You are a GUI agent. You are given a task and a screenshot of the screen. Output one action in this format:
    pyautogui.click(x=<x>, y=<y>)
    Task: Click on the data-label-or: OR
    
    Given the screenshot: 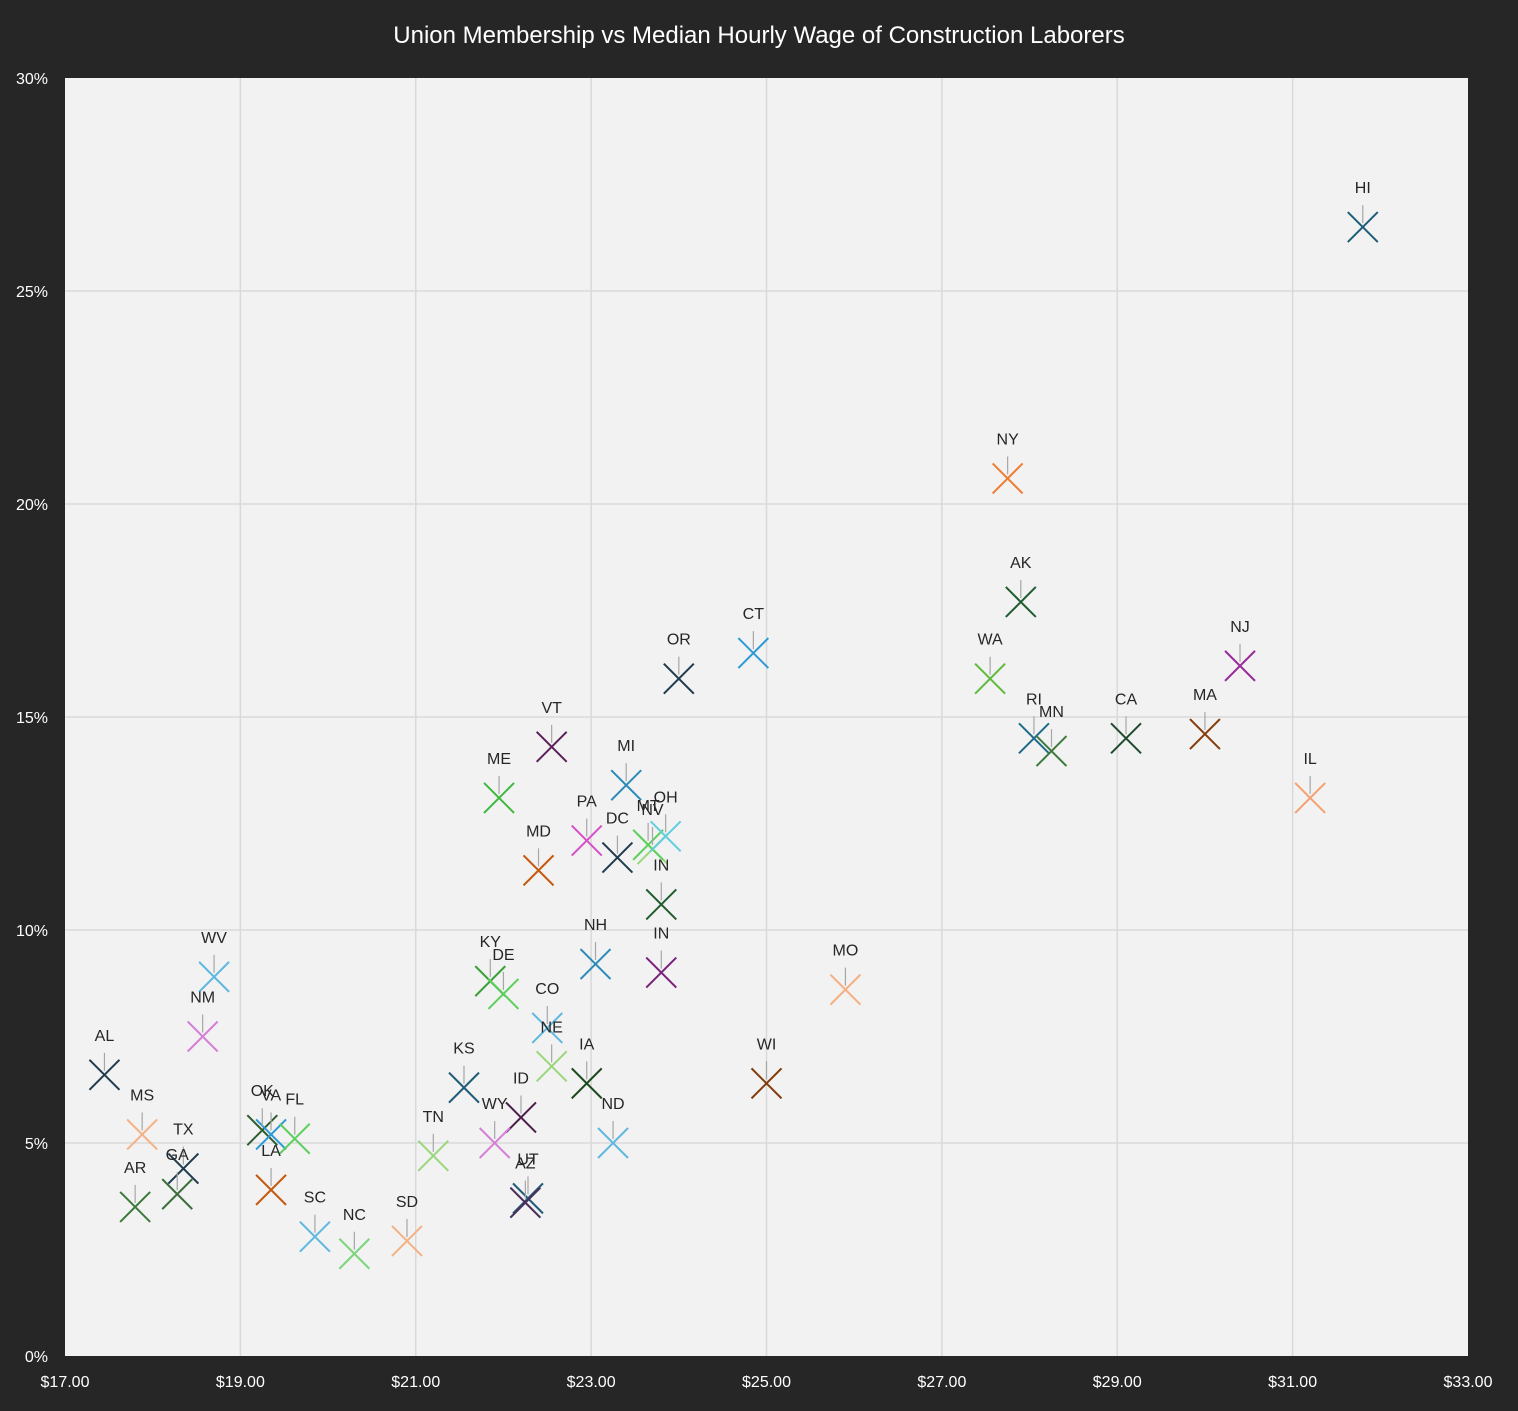 What is the action you would take?
    pyautogui.click(x=679, y=640)
    